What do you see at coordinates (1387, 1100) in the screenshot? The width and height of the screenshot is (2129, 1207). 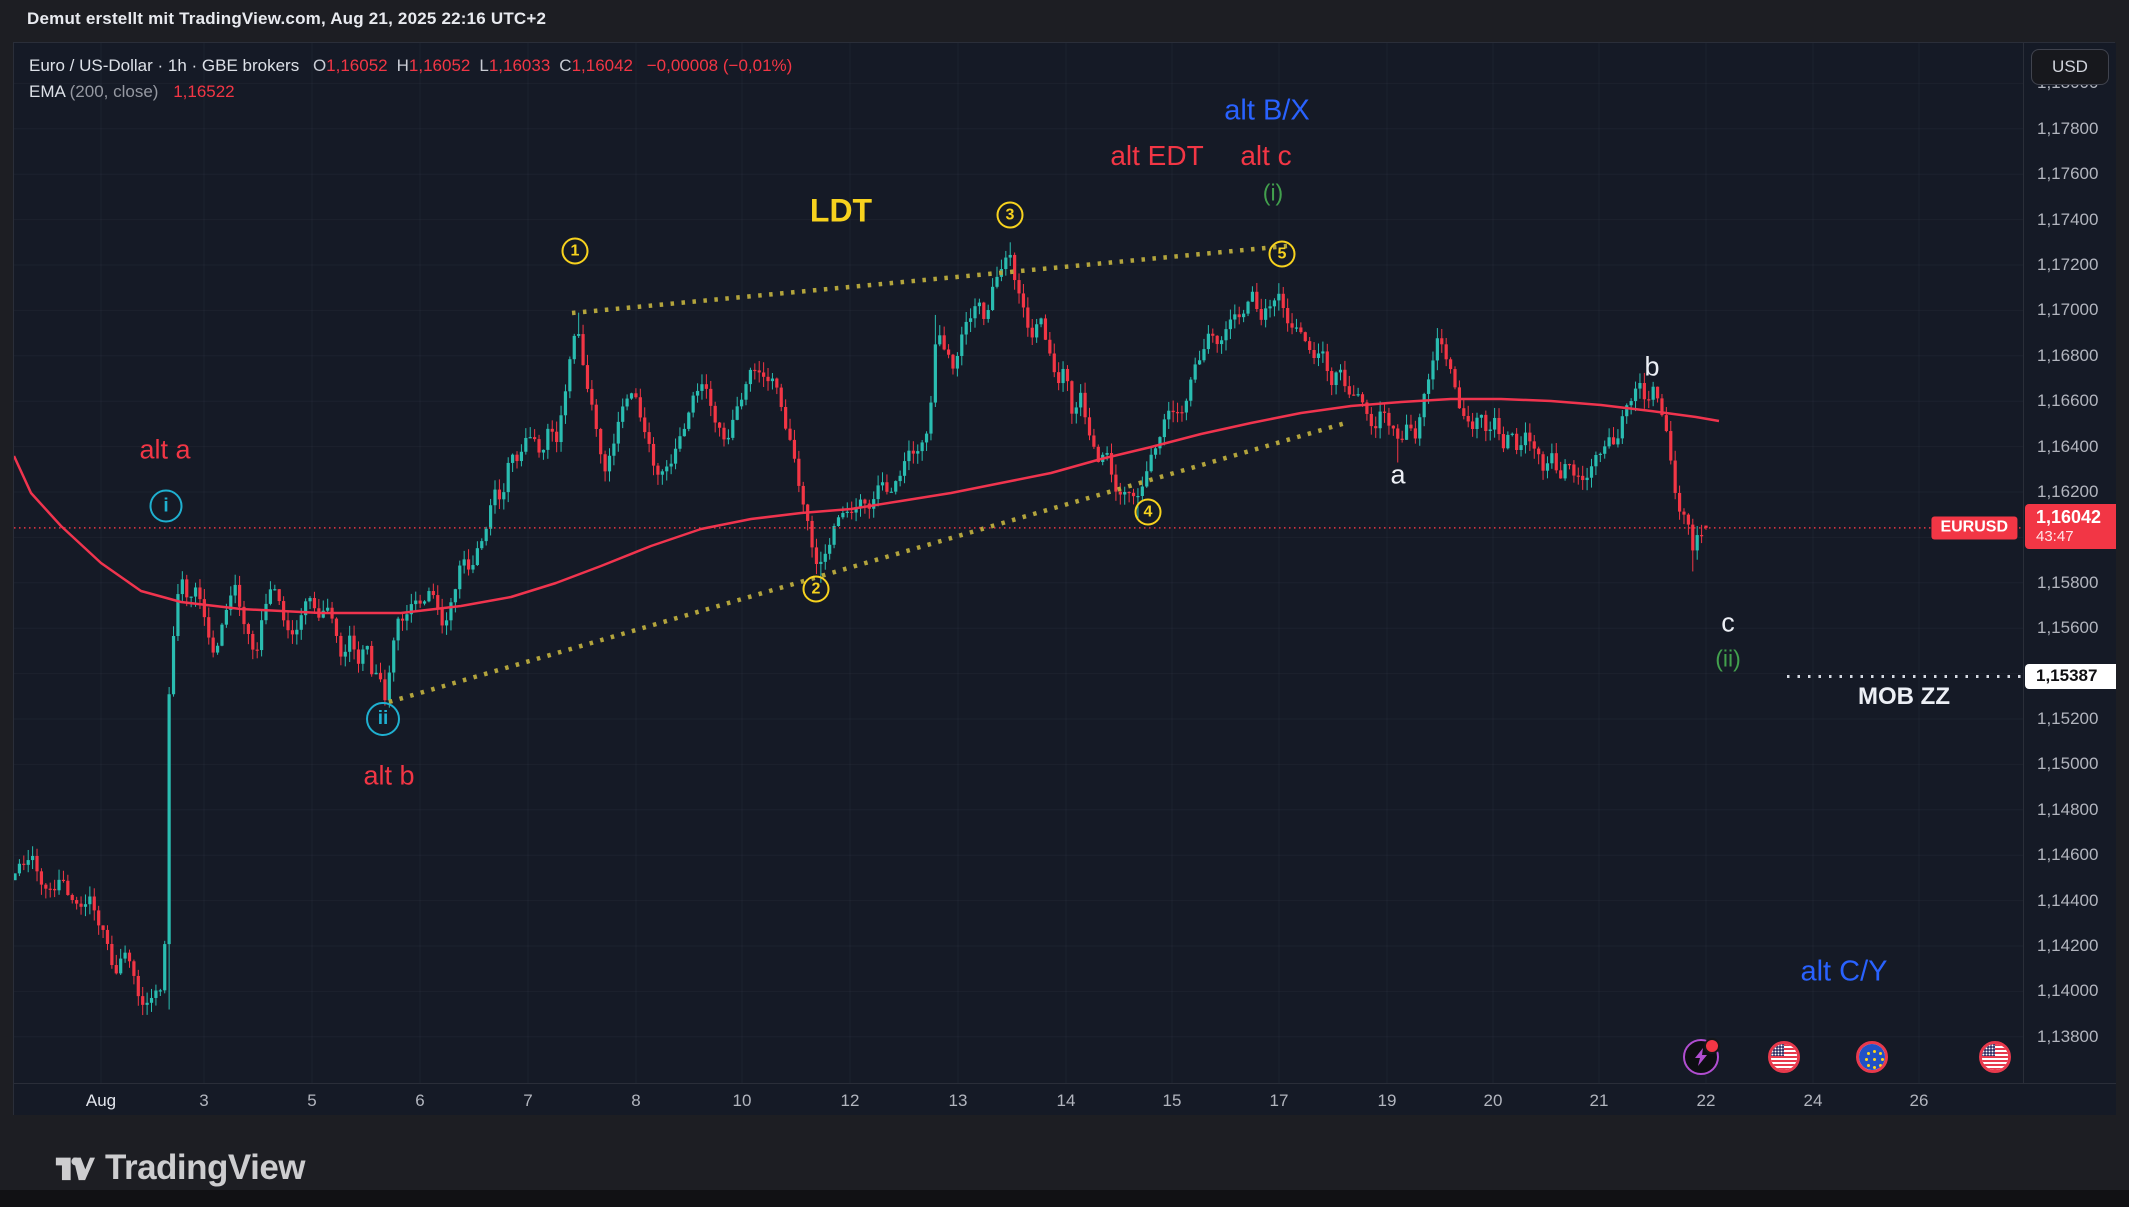 I see `time-tick-label: 19` at bounding box center [1387, 1100].